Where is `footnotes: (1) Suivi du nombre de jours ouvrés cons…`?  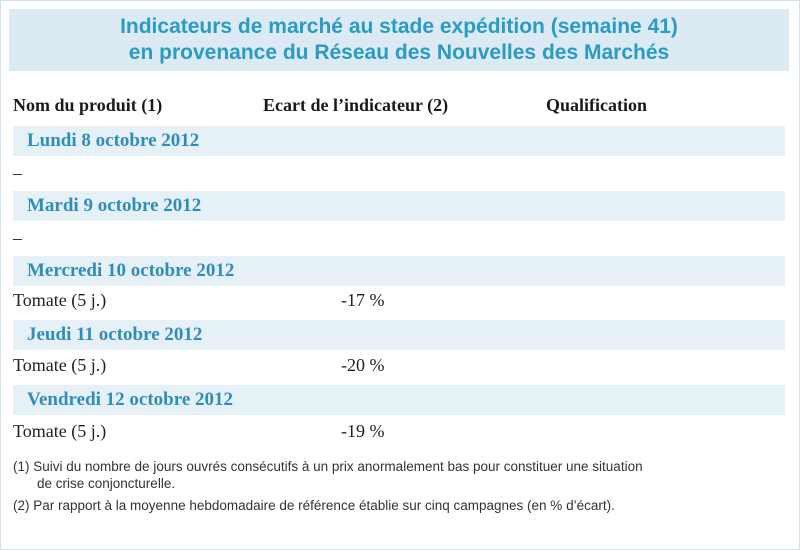 footnotes: (1) Suivi du nombre de jours ouvrés cons… is located at coordinates (398, 486).